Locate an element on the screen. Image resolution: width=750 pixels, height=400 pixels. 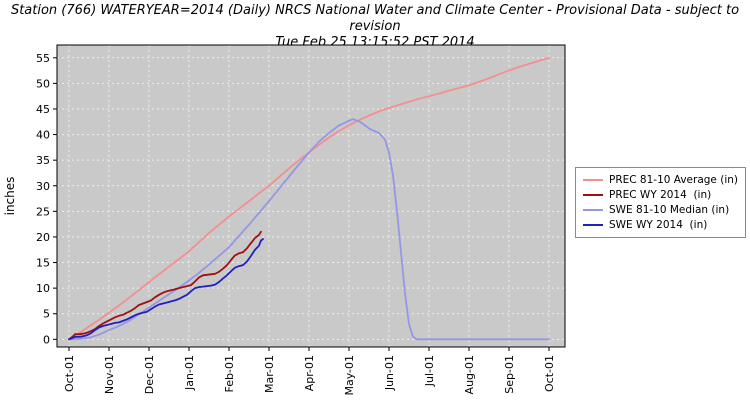
x-tick-label: Jan-01 is located at coordinates (189, 373).